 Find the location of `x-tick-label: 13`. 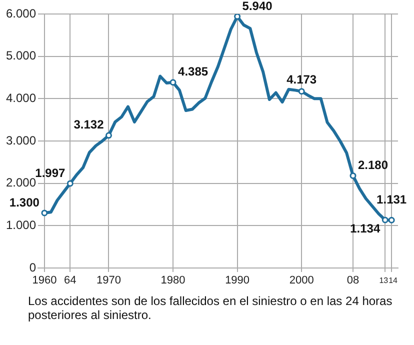

x-tick-label: 13 is located at coordinates (384, 281).